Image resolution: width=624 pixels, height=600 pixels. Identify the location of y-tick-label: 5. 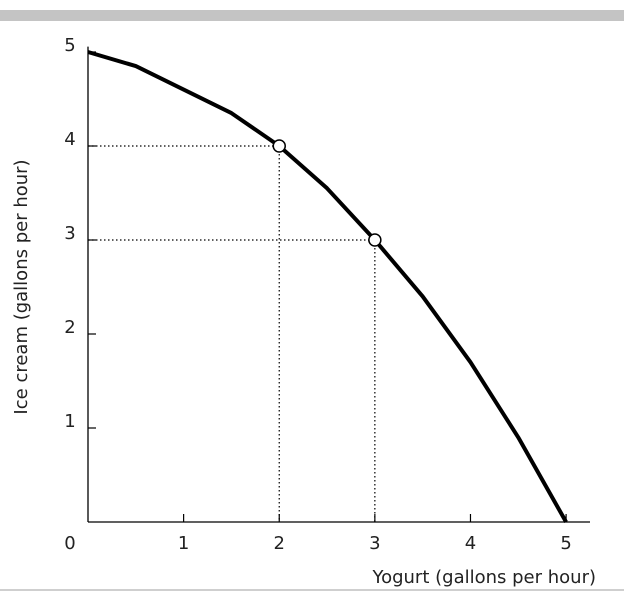
(69, 45).